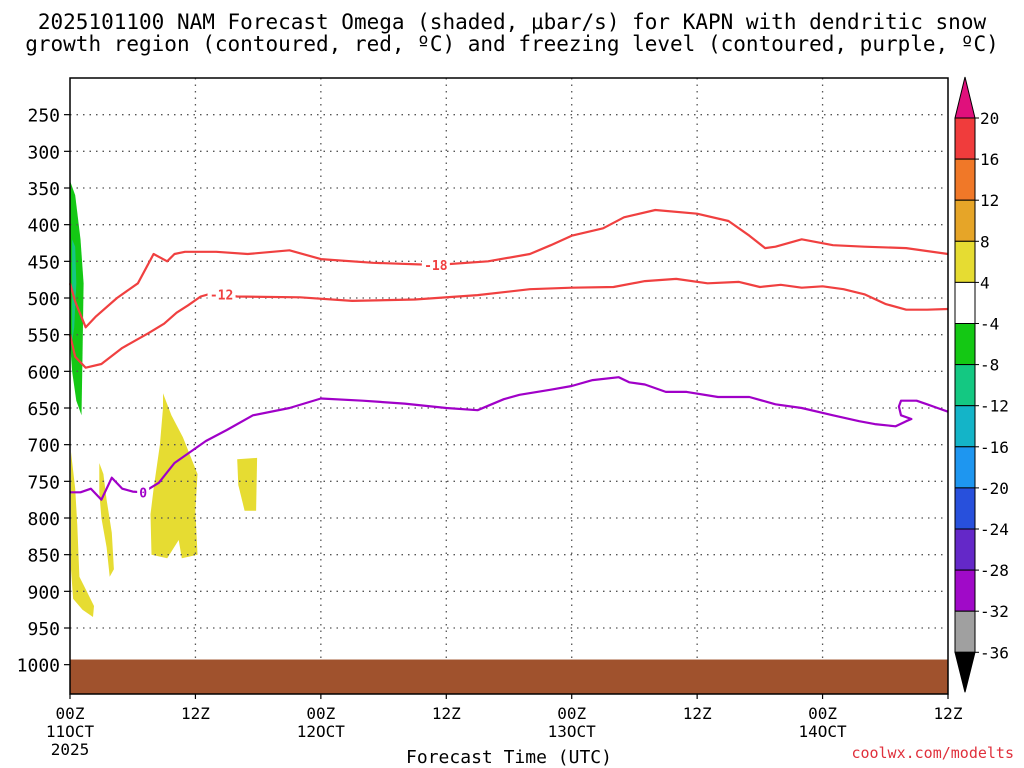 The height and width of the screenshot is (768, 1024). What do you see at coordinates (994, 652) in the screenshot?
I see `colorbar-label-13: -36` at bounding box center [994, 652].